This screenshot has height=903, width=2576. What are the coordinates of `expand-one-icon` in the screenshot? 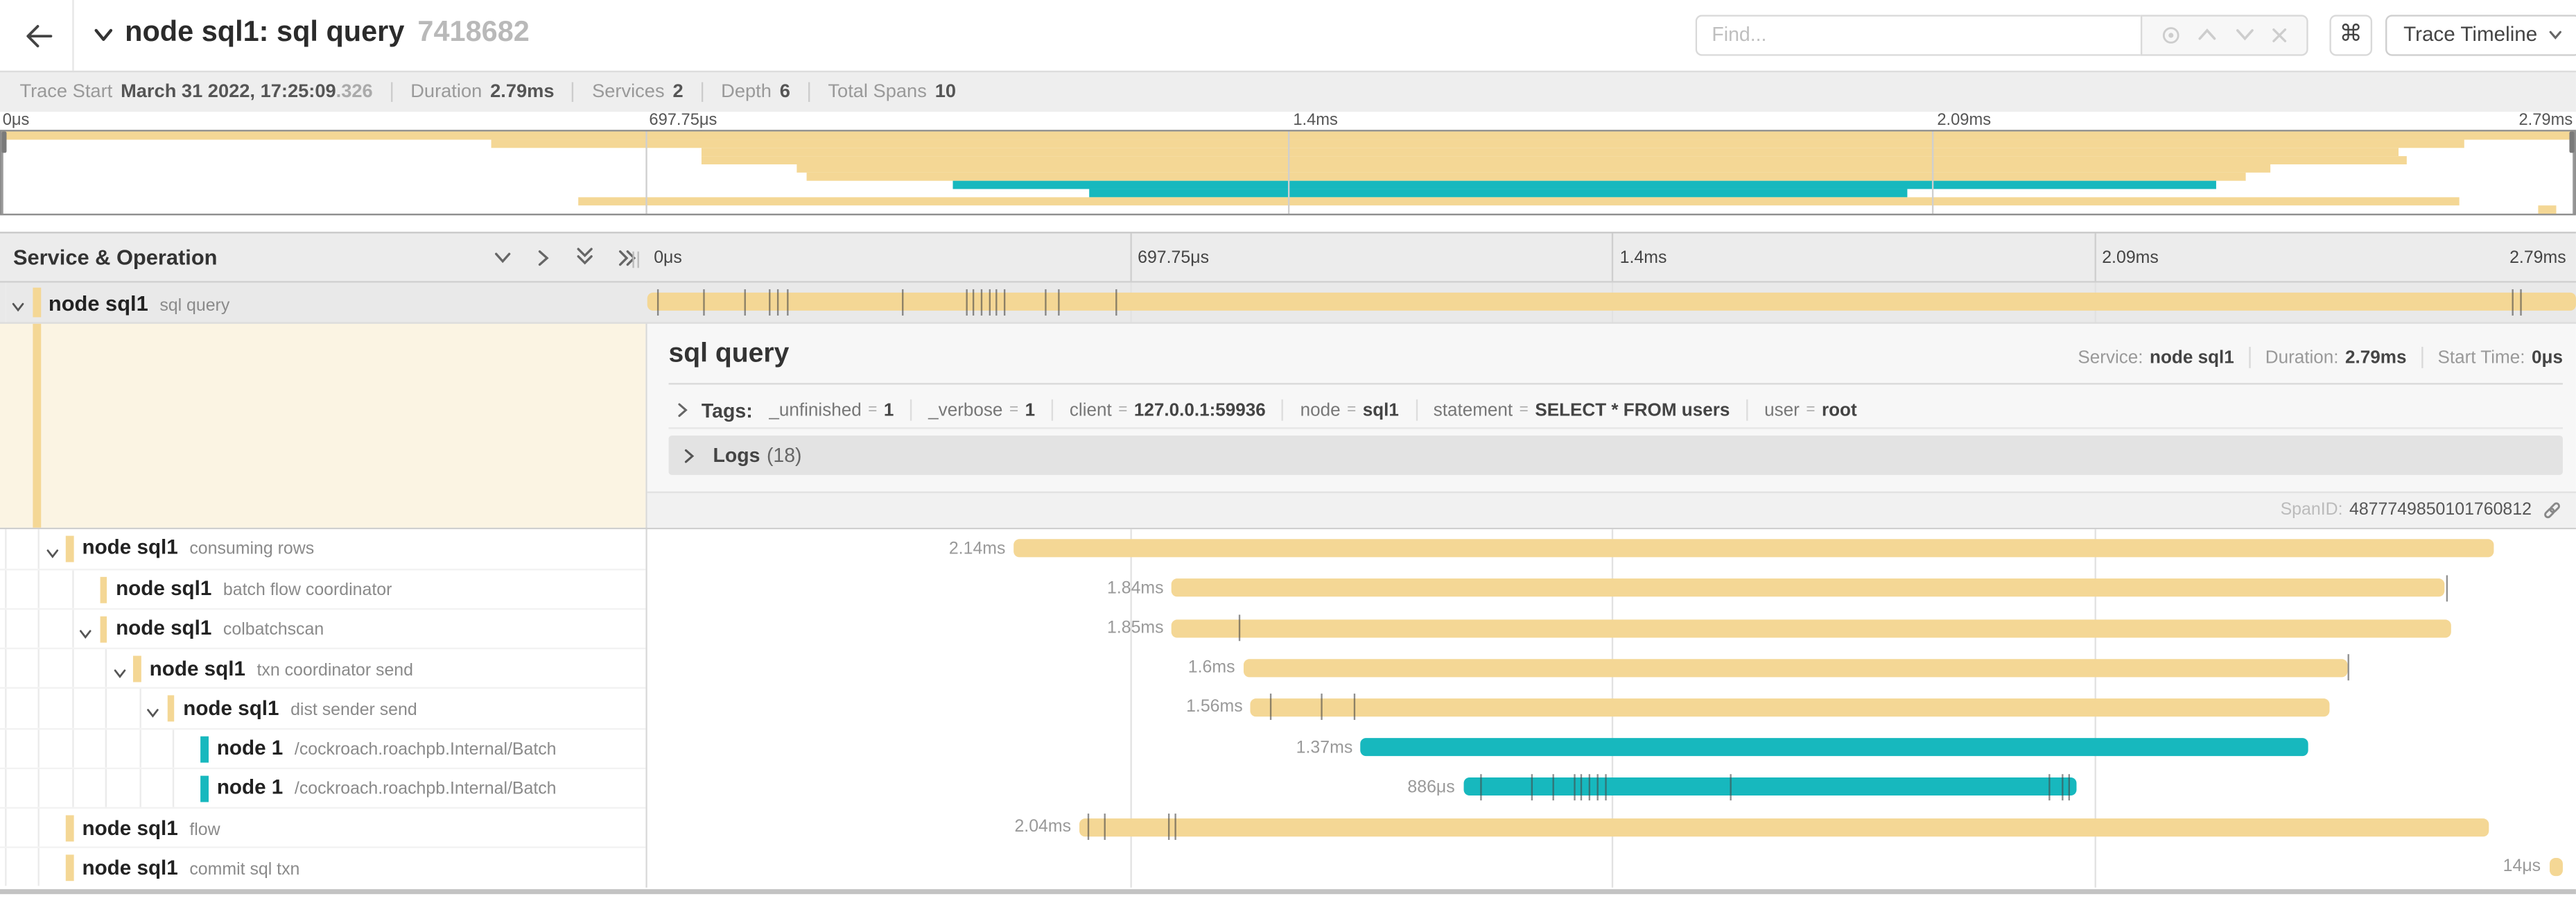 It's located at (543, 260).